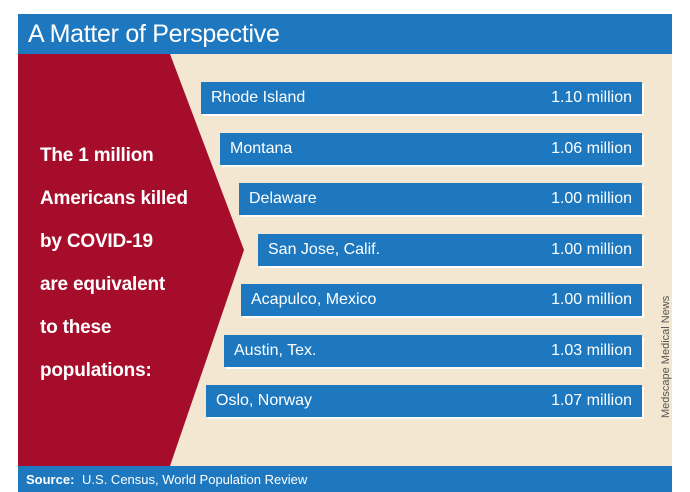 This screenshot has width=690, height=492. What do you see at coordinates (591, 400) in the screenshot?
I see `bar-value: 1.07 million` at bounding box center [591, 400].